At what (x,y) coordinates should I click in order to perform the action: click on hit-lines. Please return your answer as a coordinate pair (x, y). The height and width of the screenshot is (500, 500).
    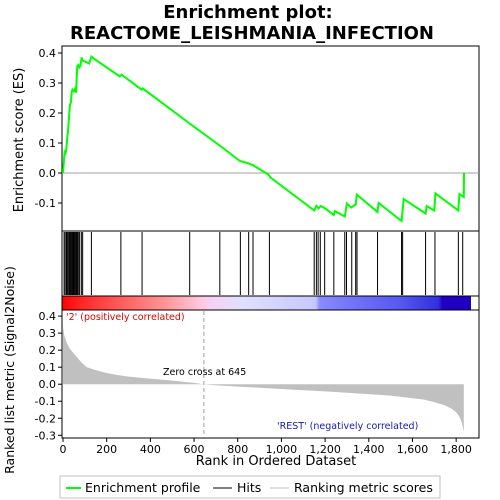
    Looking at the image, I should click on (263, 263).